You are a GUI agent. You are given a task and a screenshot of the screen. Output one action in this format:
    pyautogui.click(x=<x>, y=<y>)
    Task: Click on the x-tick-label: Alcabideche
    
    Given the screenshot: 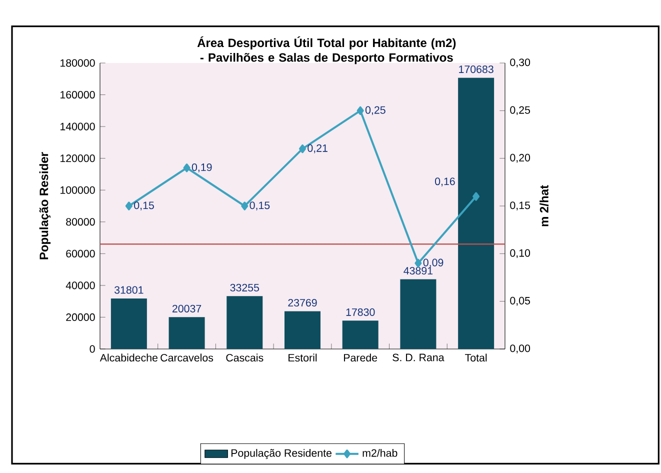 What is the action you would take?
    pyautogui.click(x=129, y=358)
    